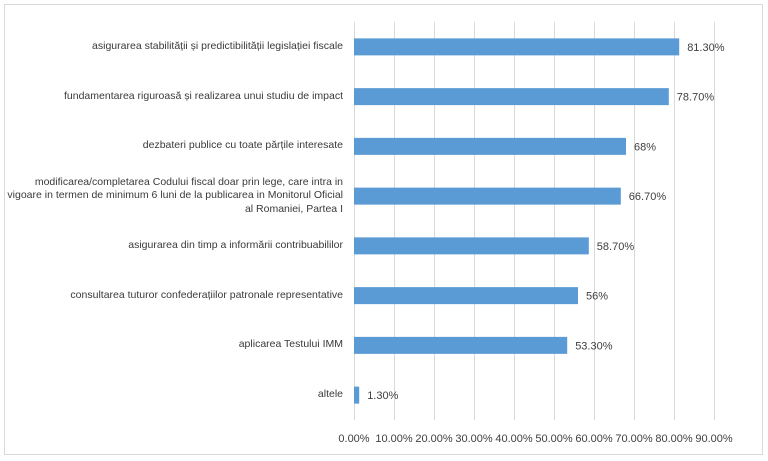 The image size is (768, 461). Describe the element at coordinates (434, 439) in the screenshot. I see `x-tick-label: 20.00%` at that location.